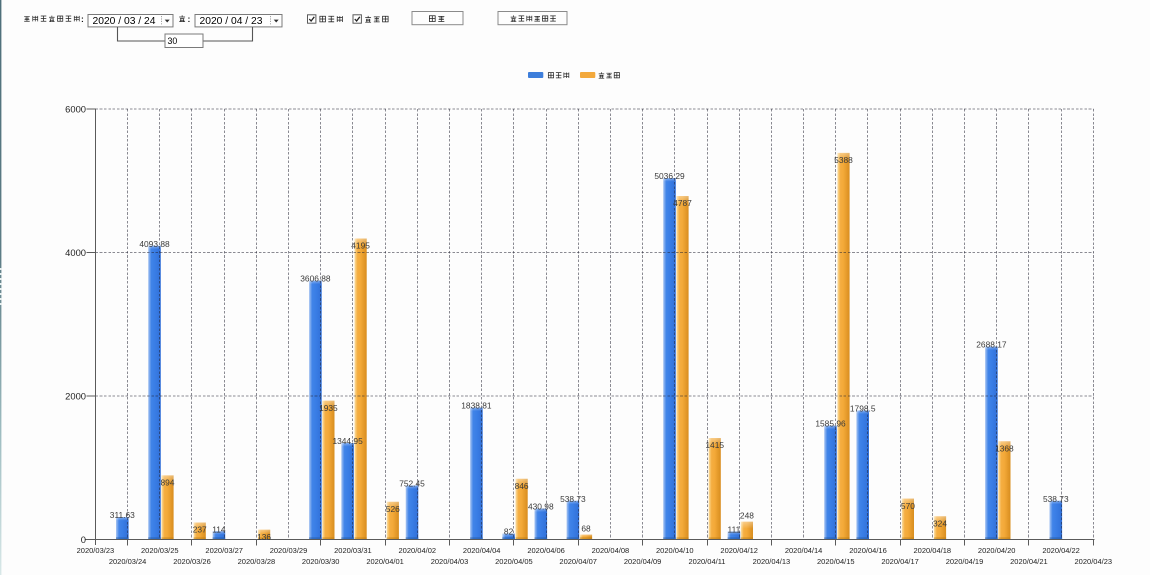  Describe the element at coordinates (522, 486) in the screenshot. I see `svg-text: 846` at that location.